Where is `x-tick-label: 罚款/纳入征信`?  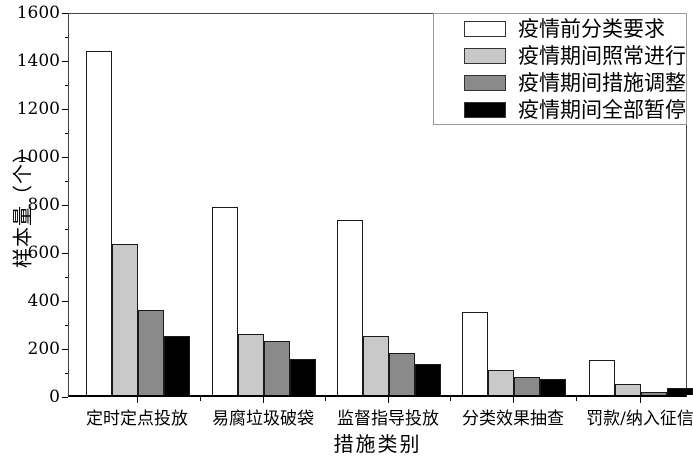 x-tick-label: 罚款/纳入征信 is located at coordinates (639, 419).